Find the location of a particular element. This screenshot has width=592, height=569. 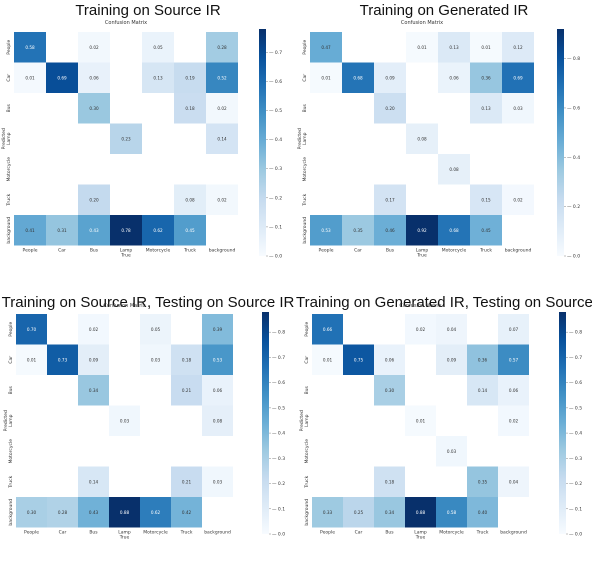

cell-value-label: 0.23 is located at coordinates (126, 138).